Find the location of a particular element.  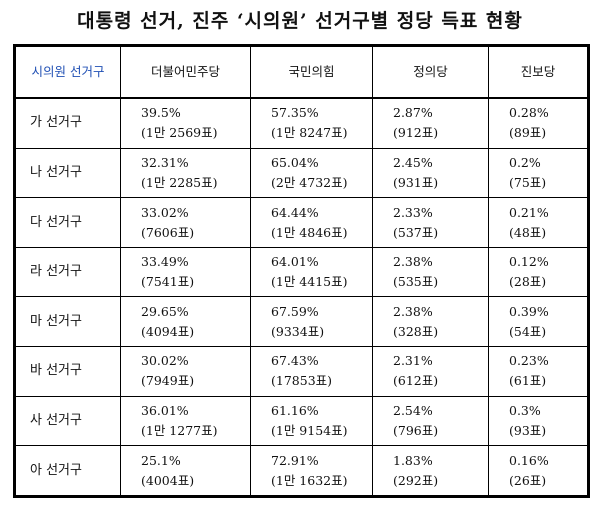

percent: 64.44% is located at coordinates (295, 212).